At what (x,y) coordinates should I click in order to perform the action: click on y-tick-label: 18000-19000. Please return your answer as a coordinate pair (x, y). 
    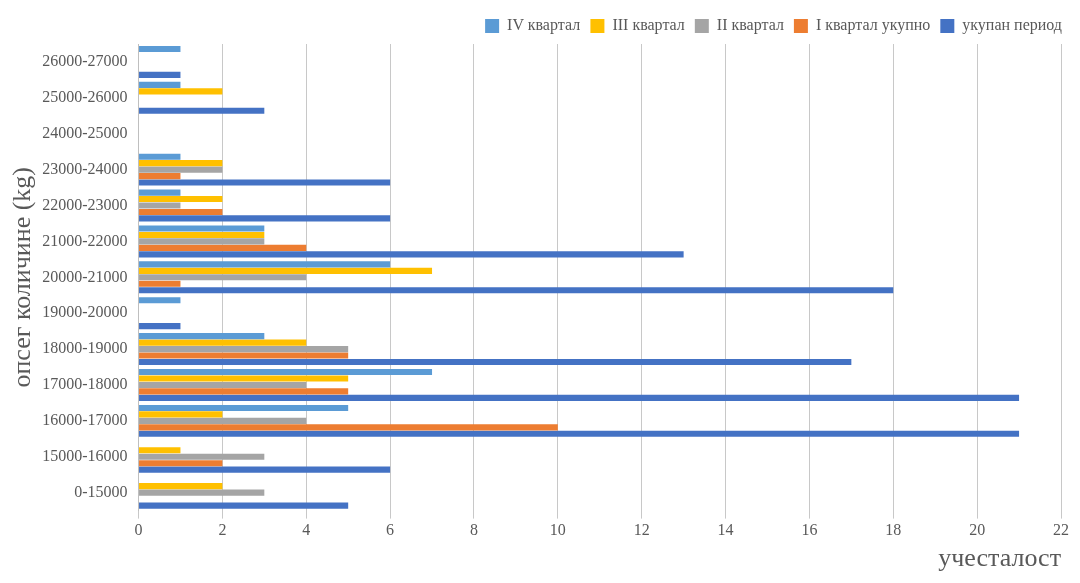
    Looking at the image, I should click on (85, 348).